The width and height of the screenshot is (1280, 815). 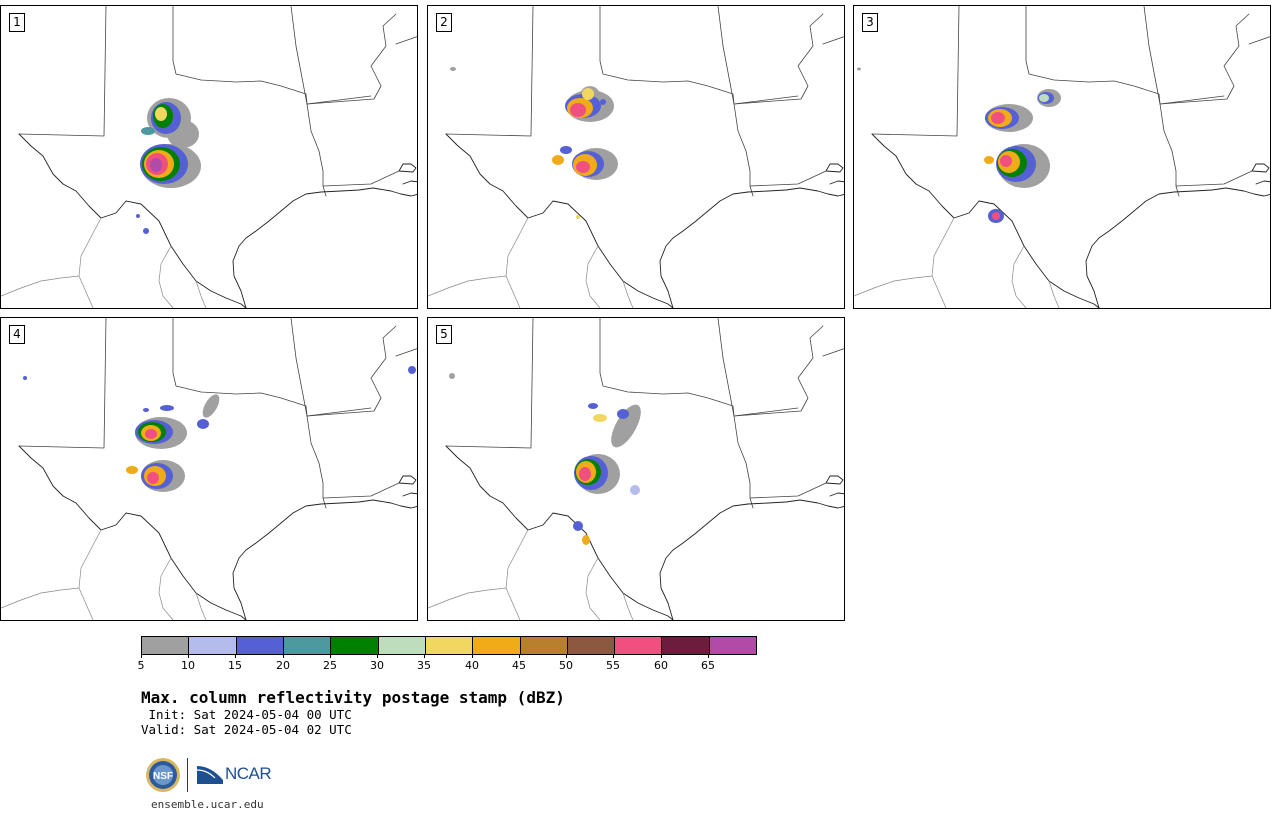 What do you see at coordinates (17, 22) in the screenshot?
I see `panel-number: 1` at bounding box center [17, 22].